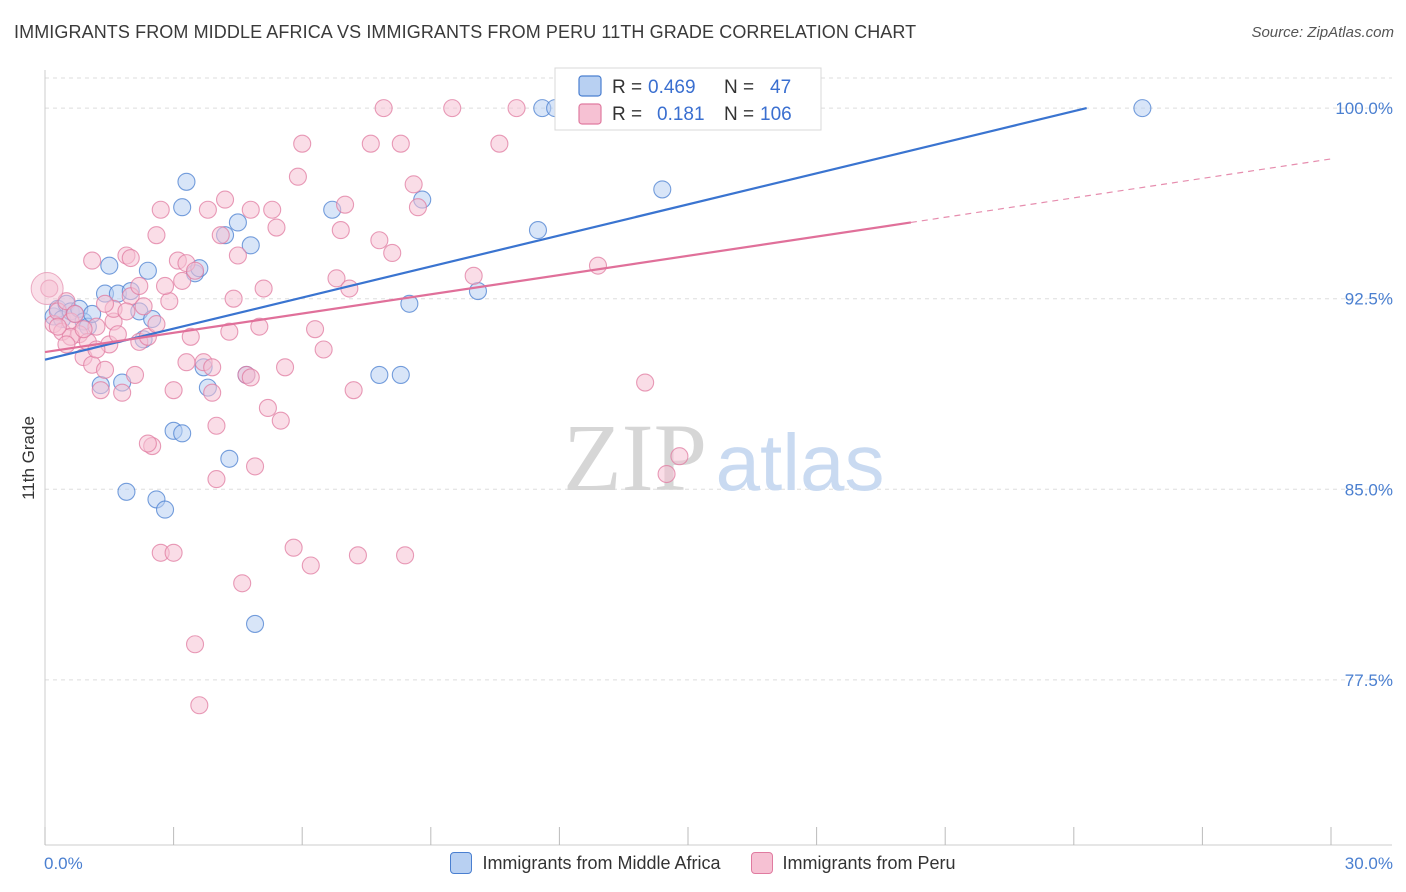 This screenshot has width=1406, height=892. I want to click on source-credit: Source: ZipAtlas.com, so click(1322, 32).